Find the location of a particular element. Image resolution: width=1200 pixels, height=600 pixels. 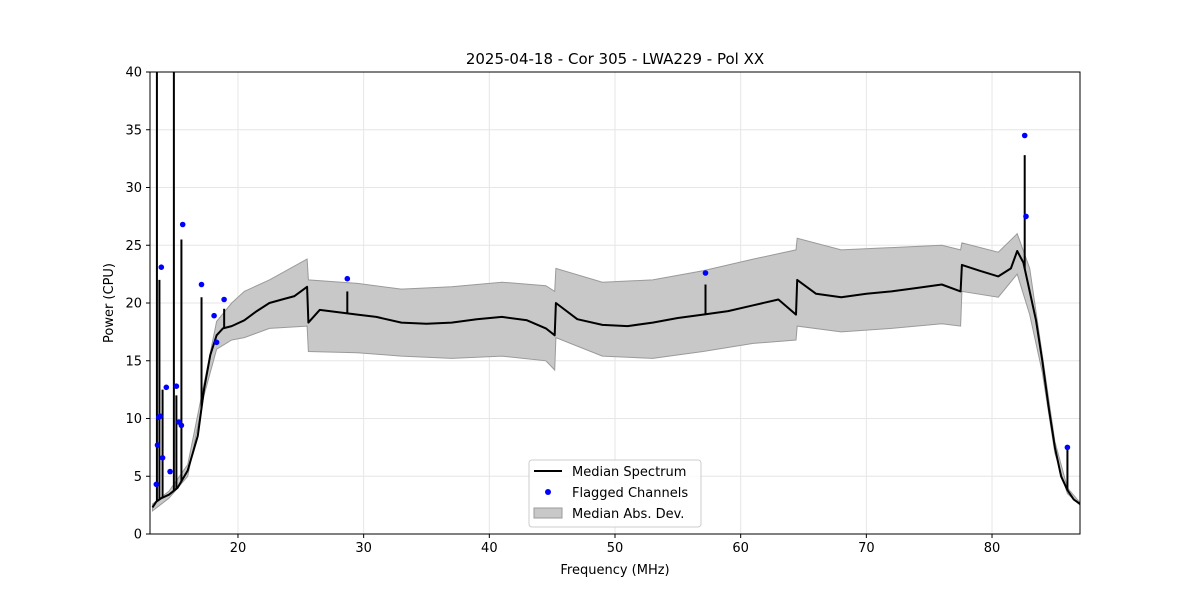

y-tick-label: 15 is located at coordinates (133, 361).